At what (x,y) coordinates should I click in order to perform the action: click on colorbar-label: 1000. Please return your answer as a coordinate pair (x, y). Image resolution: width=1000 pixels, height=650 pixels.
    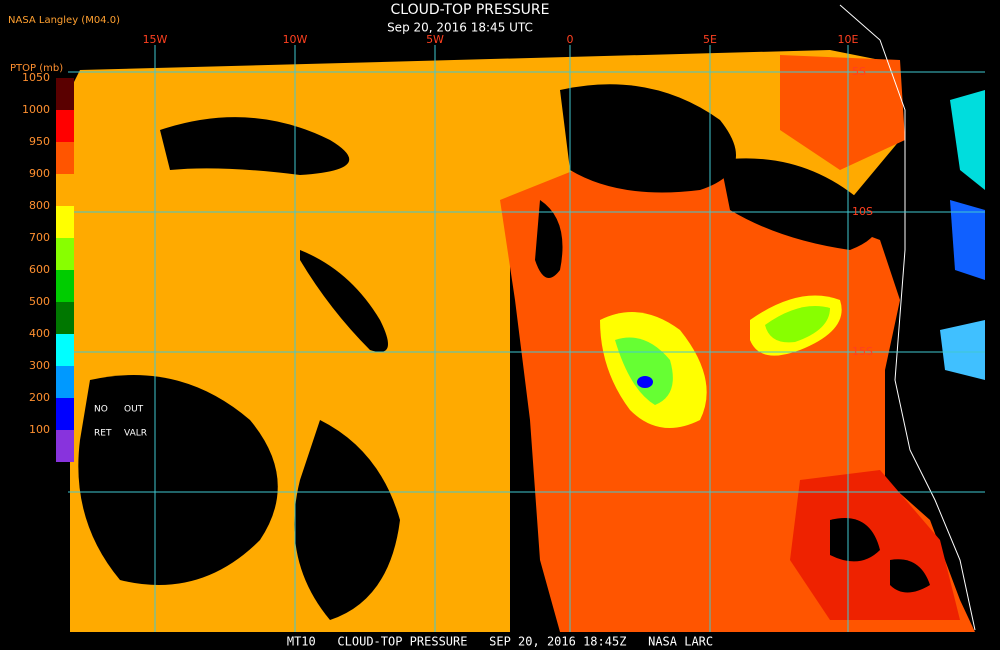
    Looking at the image, I should click on (36, 109).